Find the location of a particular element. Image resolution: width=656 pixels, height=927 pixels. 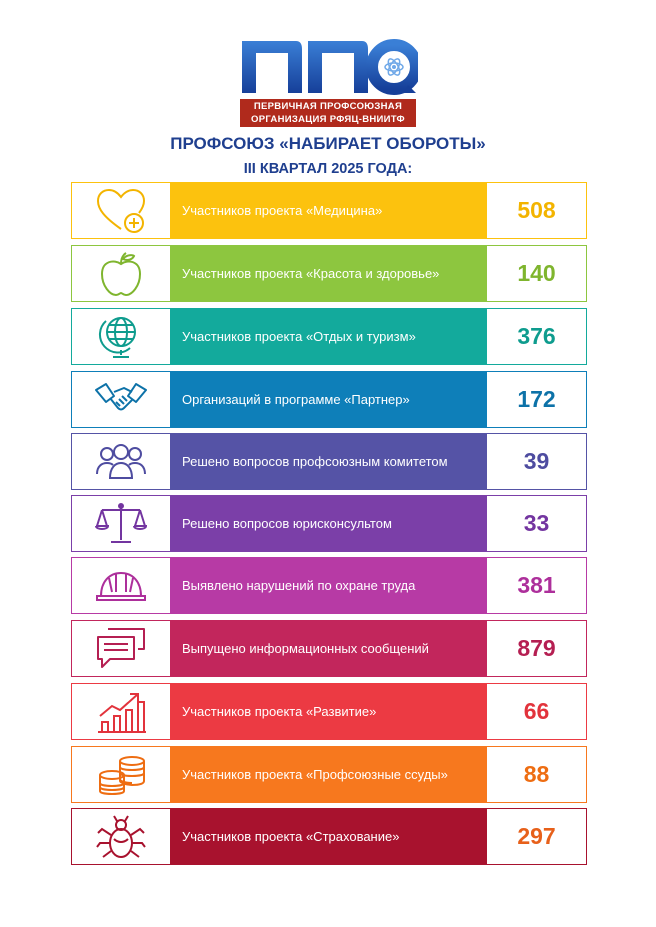

stat-label: Участников проекта «Страхование» is located at coordinates (328, 836).